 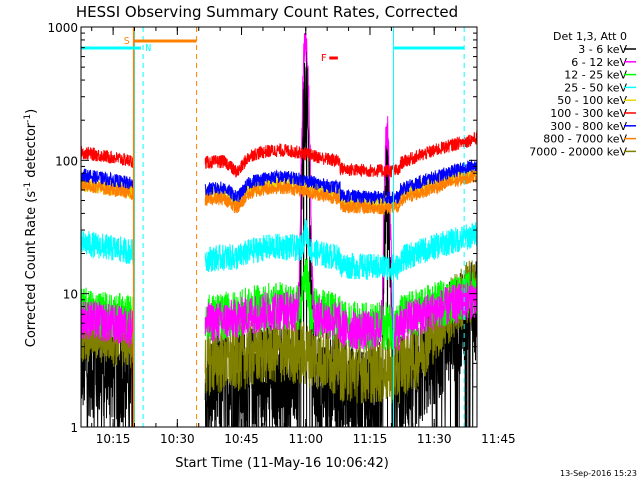 I want to click on y-axis-label: Corrected Count Rate (s-1 detector-1), so click(x=31, y=228).